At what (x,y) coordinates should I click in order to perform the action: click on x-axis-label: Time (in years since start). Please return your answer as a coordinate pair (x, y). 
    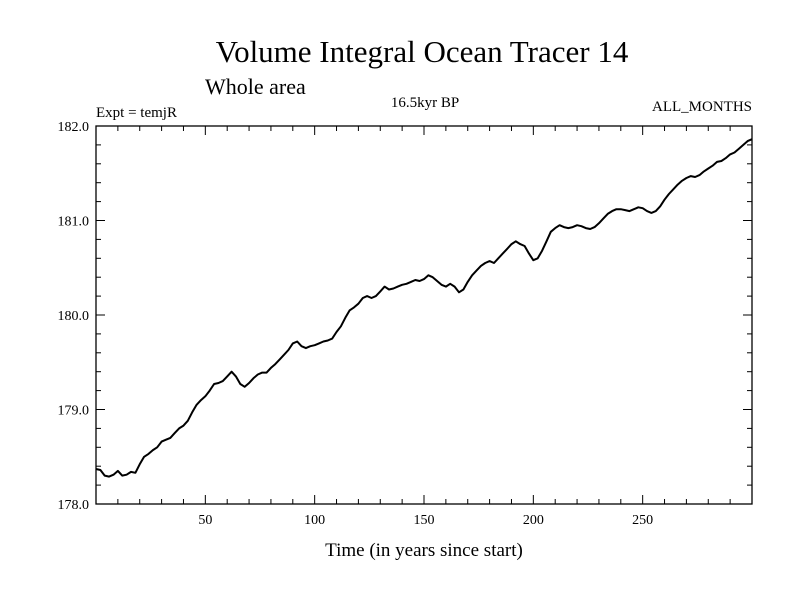
    Looking at the image, I should click on (424, 550).